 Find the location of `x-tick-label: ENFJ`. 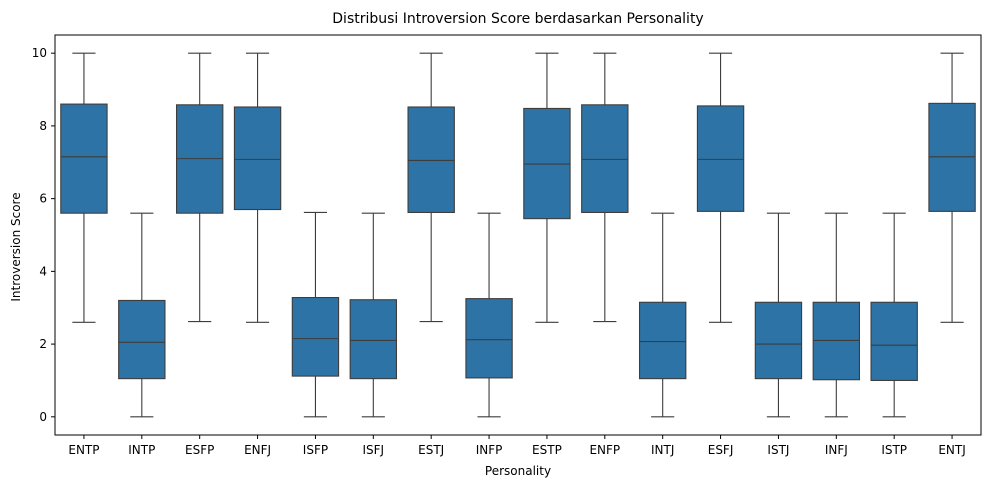

x-tick-label: ENFJ is located at coordinates (257, 450).